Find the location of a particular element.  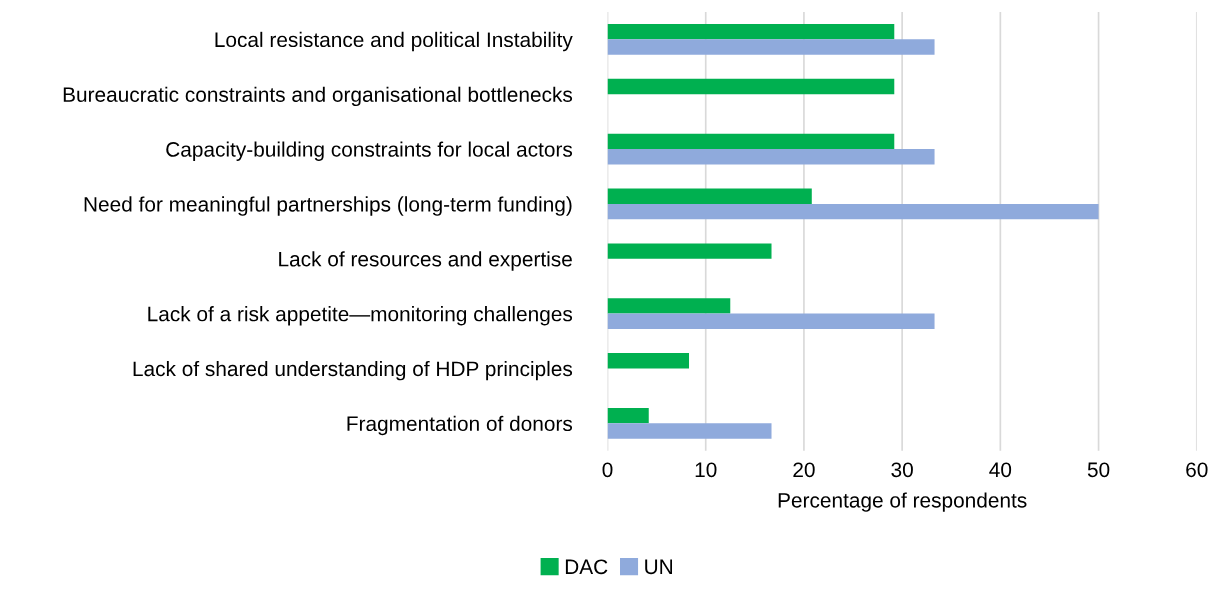

x-tick-label: 50 is located at coordinates (1098, 470).